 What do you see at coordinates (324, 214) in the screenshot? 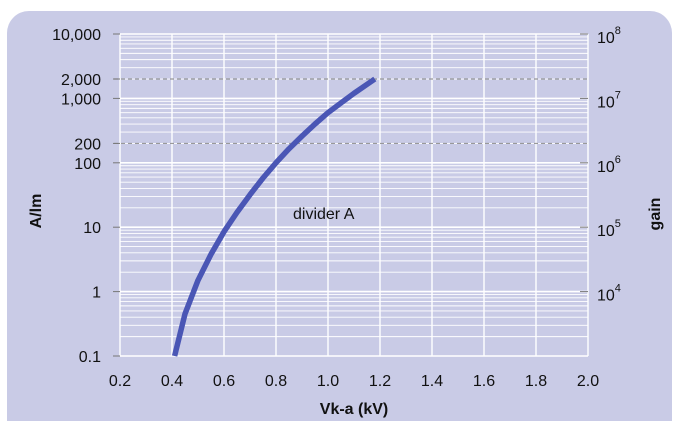
I see `annotation-divider-a: divider A` at bounding box center [324, 214].